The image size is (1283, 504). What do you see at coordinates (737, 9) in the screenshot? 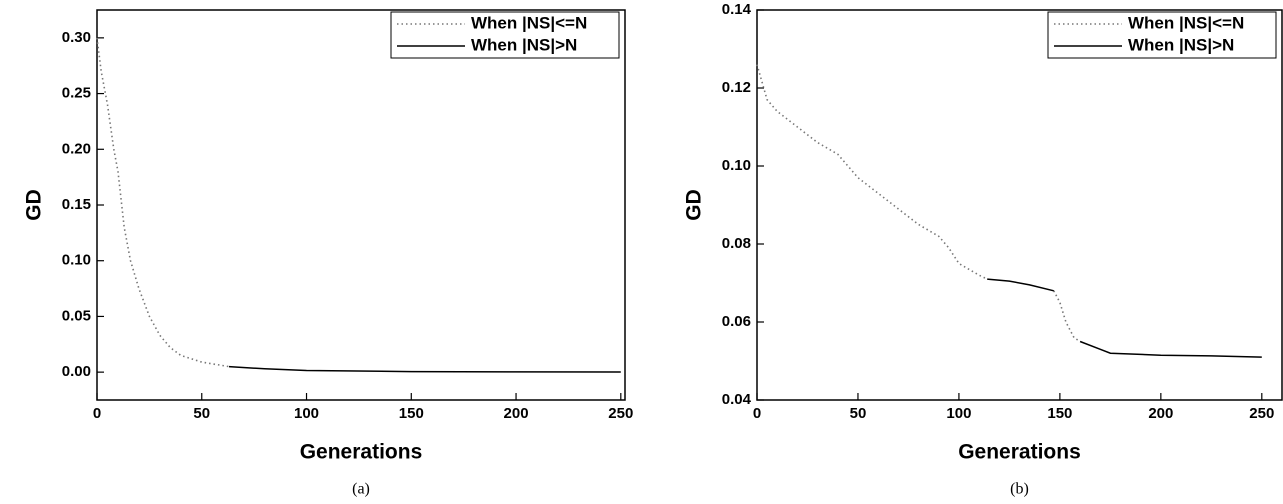
I see `y-tick-label: 0.14` at bounding box center [737, 9].